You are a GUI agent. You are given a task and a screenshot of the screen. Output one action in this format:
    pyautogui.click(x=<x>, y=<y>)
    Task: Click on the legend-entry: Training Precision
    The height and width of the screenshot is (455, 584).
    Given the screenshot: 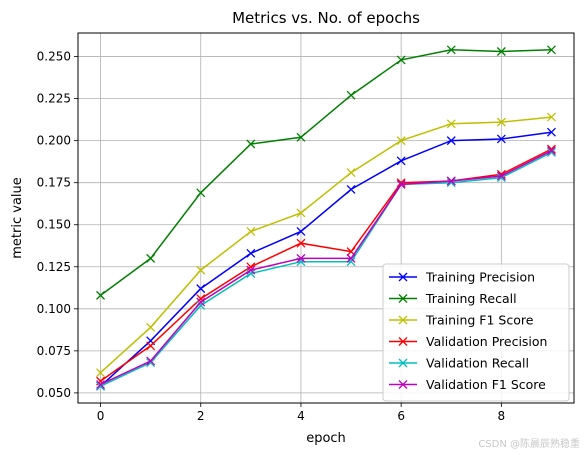 What is the action you would take?
    pyautogui.click(x=462, y=277)
    